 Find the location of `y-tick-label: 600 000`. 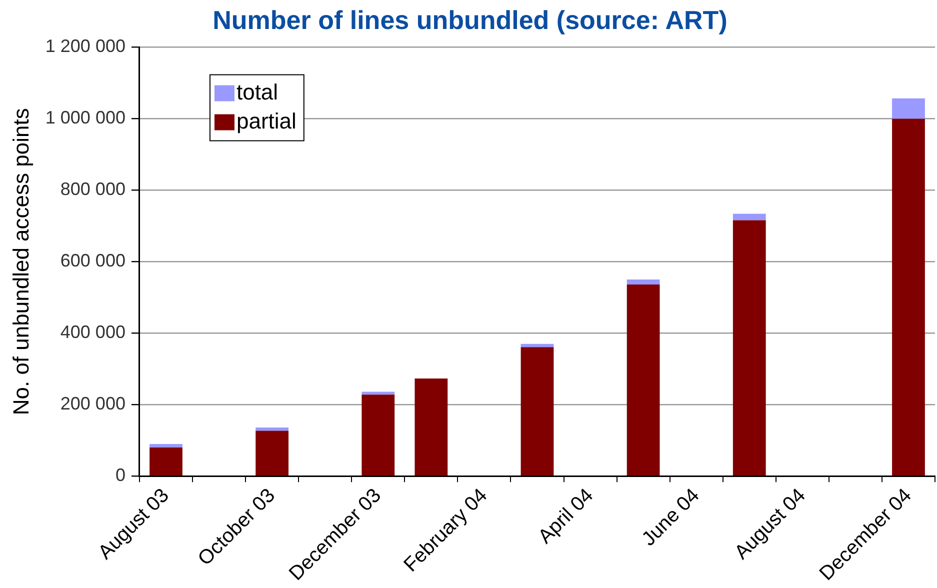

y-tick-label: 600 000 is located at coordinates (93, 260).